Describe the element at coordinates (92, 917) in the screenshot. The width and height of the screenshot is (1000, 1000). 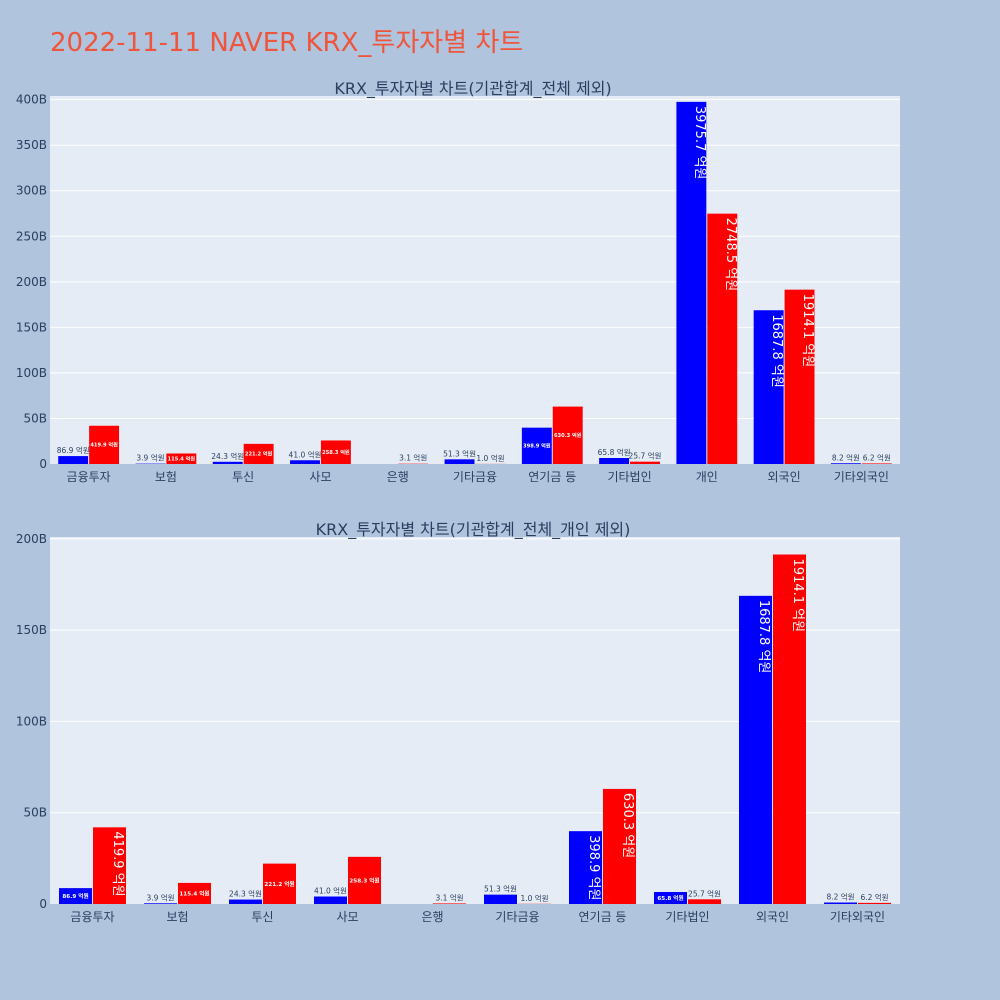
I see `x-tick-label: 금융투자` at that location.